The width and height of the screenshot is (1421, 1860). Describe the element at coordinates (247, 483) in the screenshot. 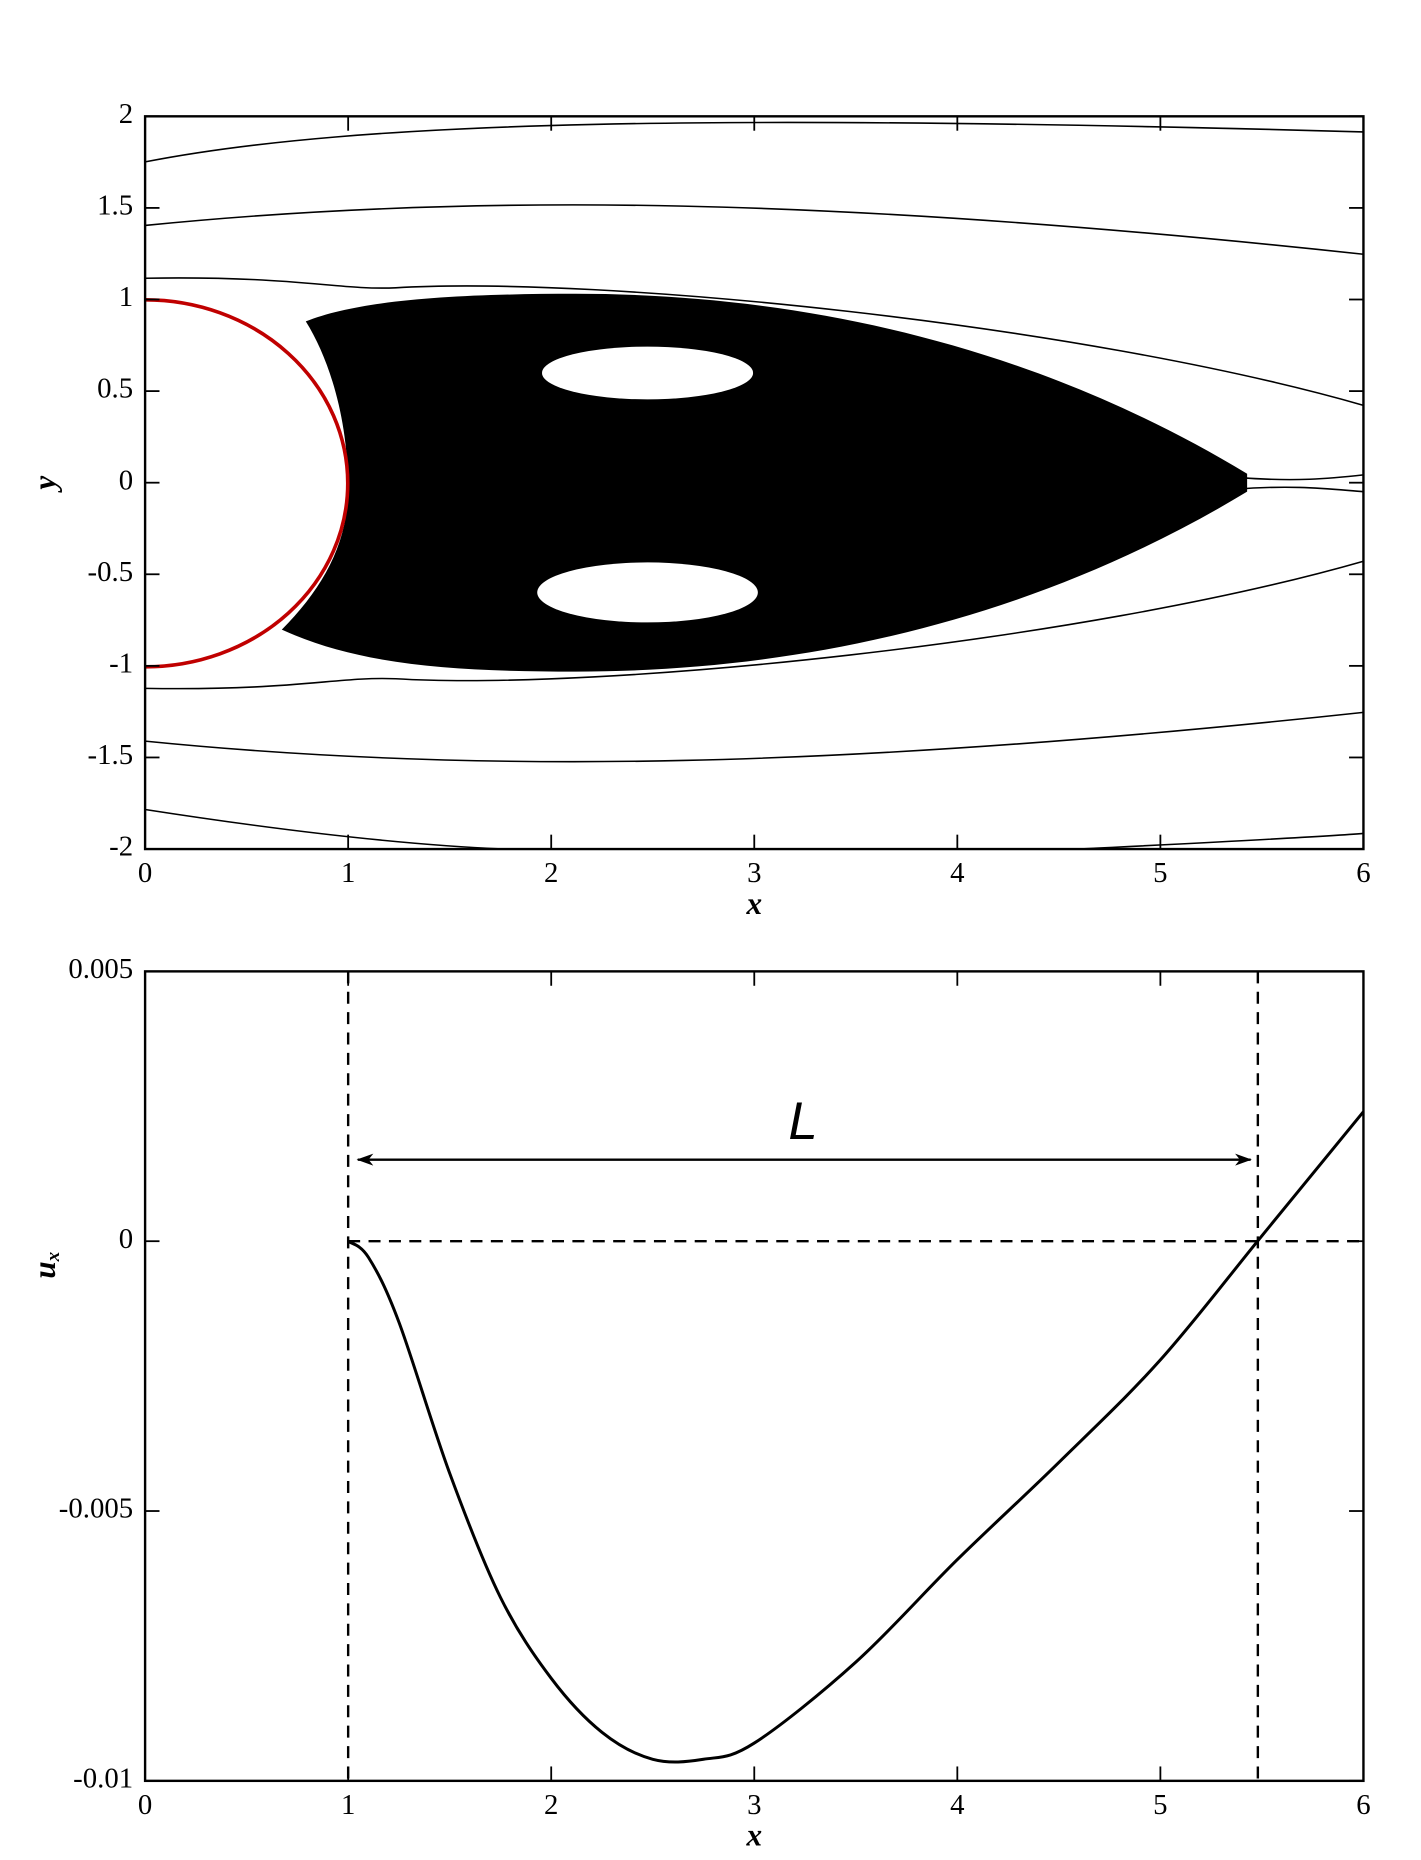

I see `cylinder-surface` at that location.